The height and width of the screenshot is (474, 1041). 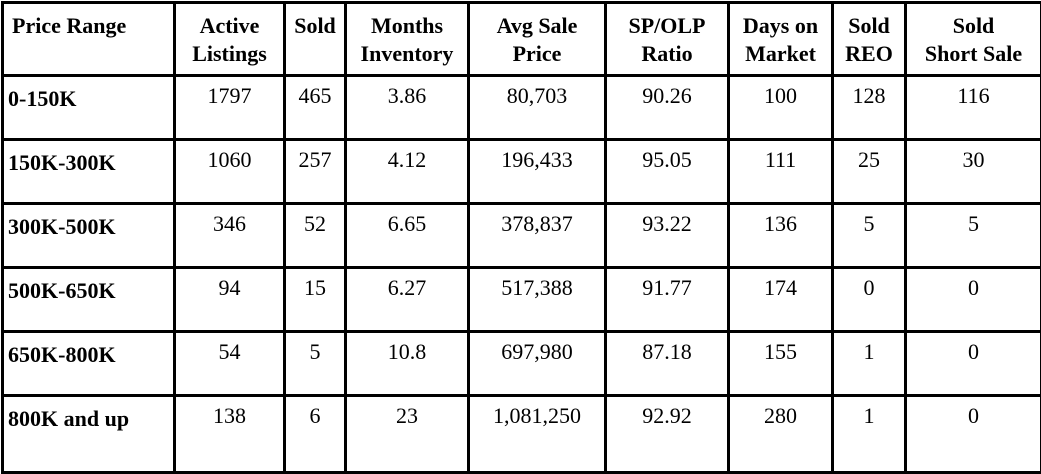 I want to click on cell-sold-short-sale: 5, so click(x=973, y=236).